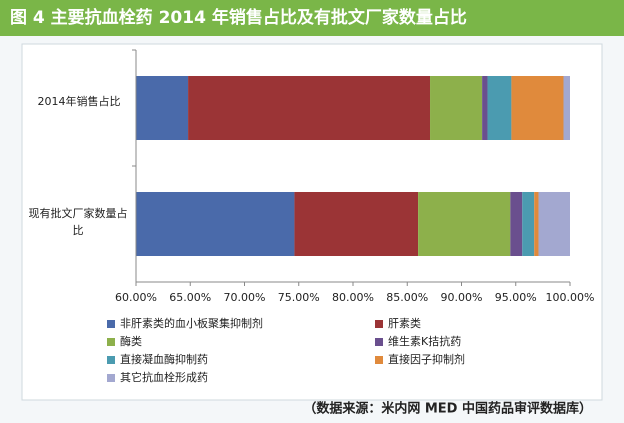  I want to click on x-tick-label: 85.00%, so click(407, 297).